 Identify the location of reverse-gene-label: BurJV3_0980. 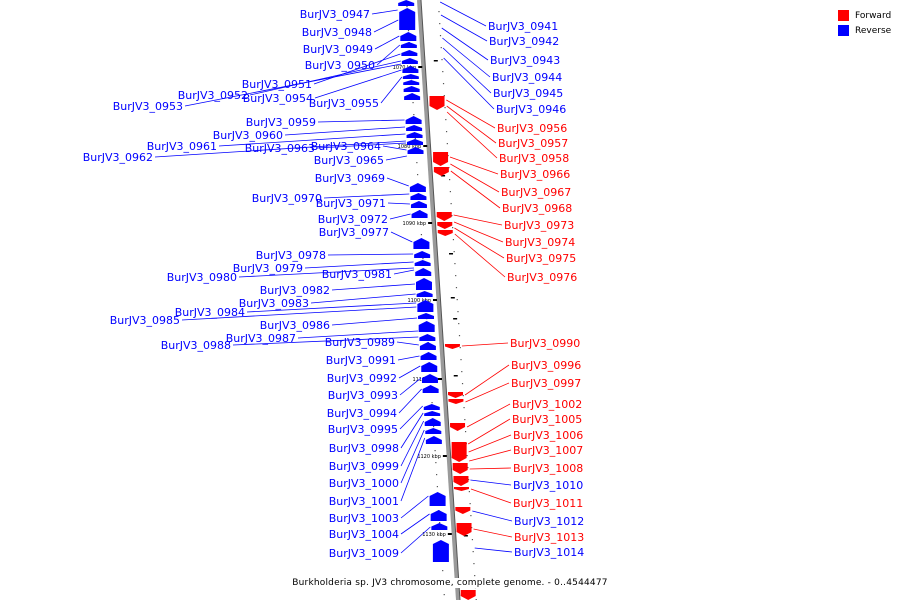
(202, 277).